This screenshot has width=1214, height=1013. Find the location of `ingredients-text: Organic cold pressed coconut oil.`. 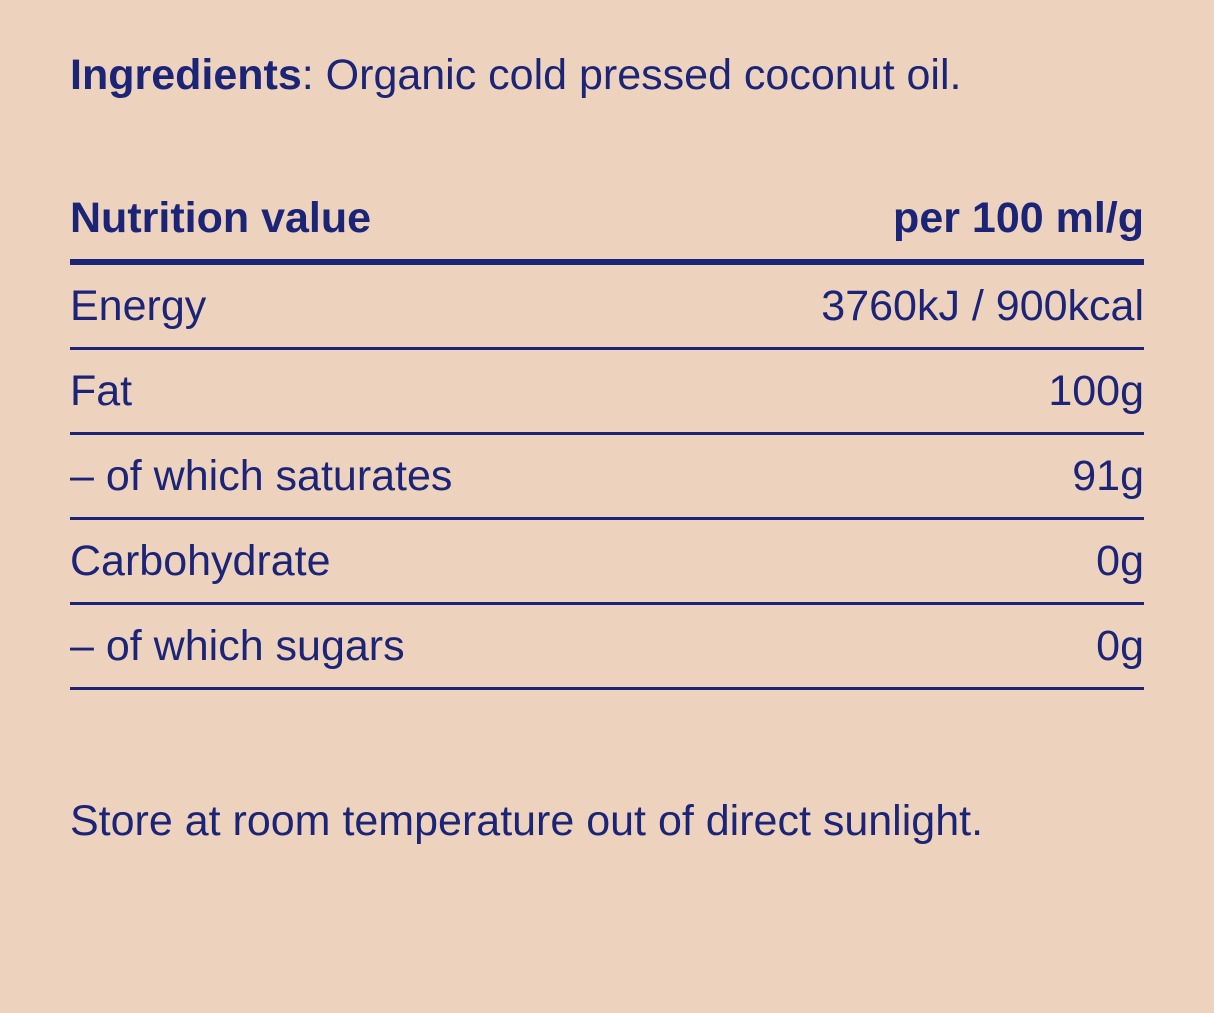

ingredients-text: Organic cold pressed coconut oil. is located at coordinates (643, 75).